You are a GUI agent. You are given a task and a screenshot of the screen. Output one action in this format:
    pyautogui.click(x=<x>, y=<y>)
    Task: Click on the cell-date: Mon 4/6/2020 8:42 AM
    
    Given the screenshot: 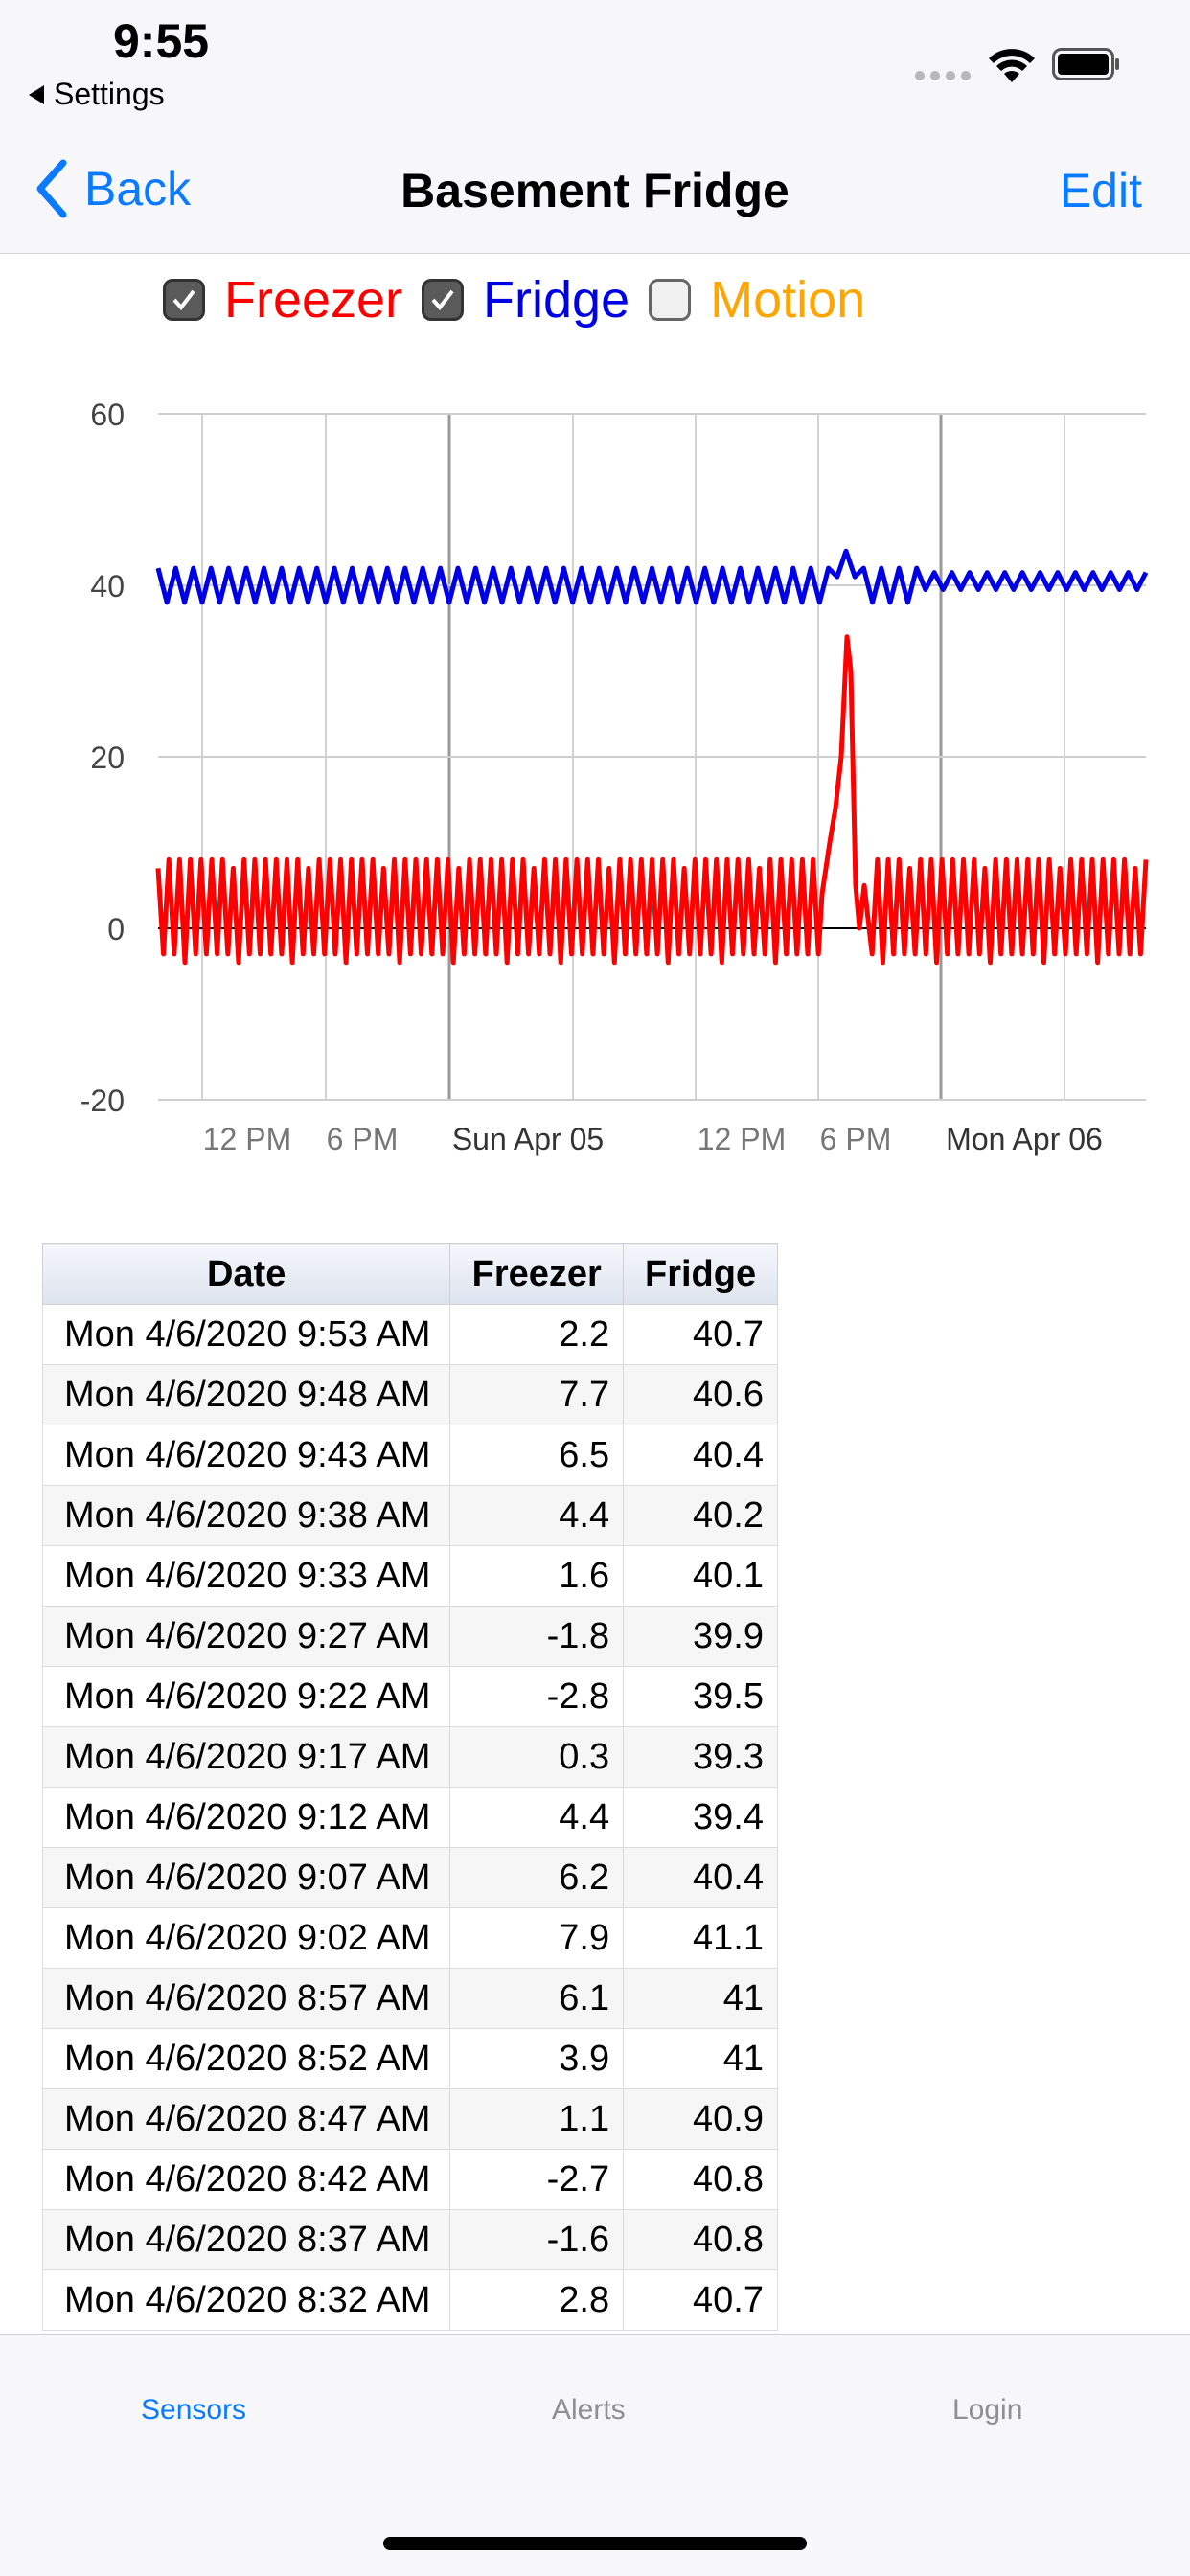 What is the action you would take?
    pyautogui.click(x=247, y=2179)
    